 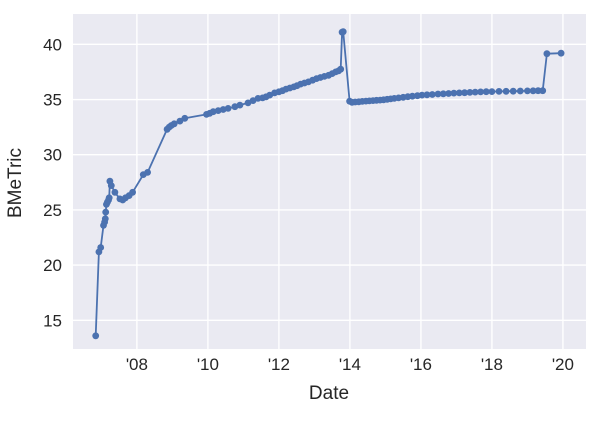 What do you see at coordinates (52, 44) in the screenshot?
I see `y-tick-label: 40` at bounding box center [52, 44].